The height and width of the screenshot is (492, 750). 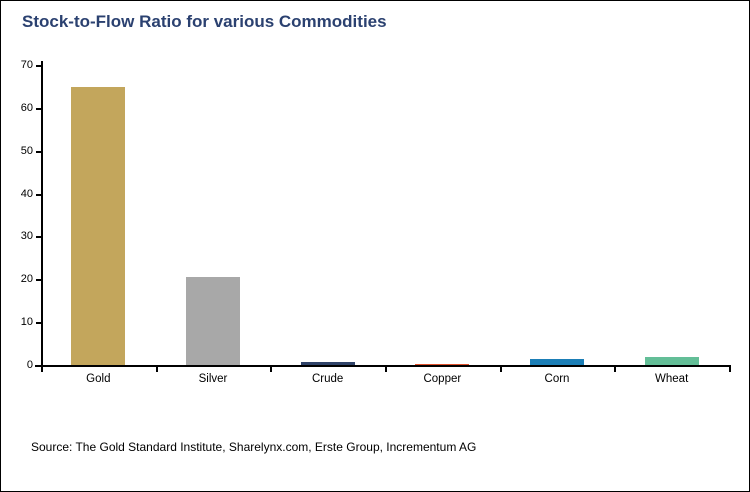 I want to click on y-tick-label-50: 50, so click(x=26, y=150).